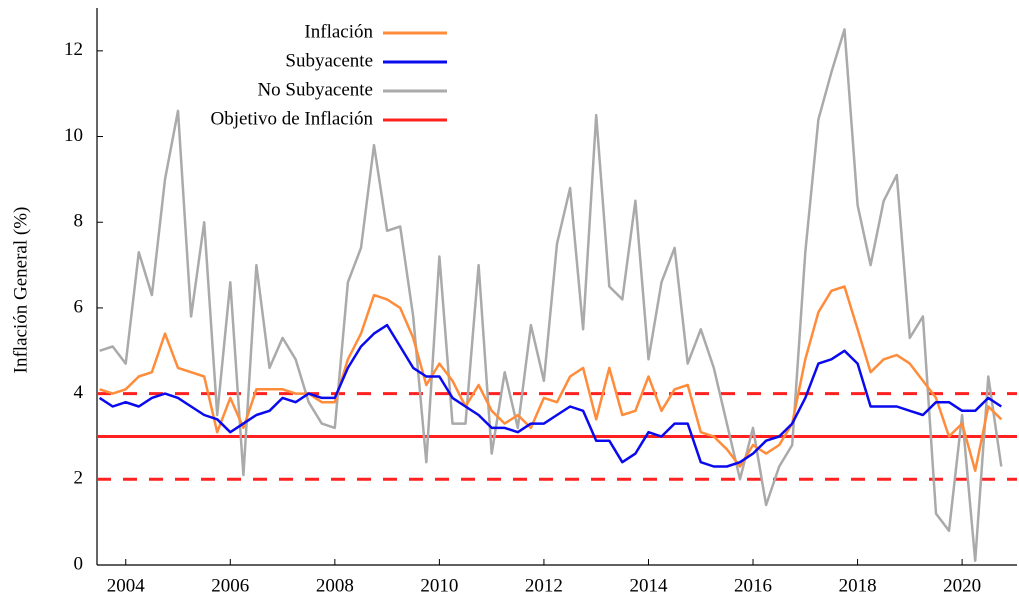 This screenshot has width=1019, height=612. I want to click on x-tick-label: 2016, so click(753, 585).